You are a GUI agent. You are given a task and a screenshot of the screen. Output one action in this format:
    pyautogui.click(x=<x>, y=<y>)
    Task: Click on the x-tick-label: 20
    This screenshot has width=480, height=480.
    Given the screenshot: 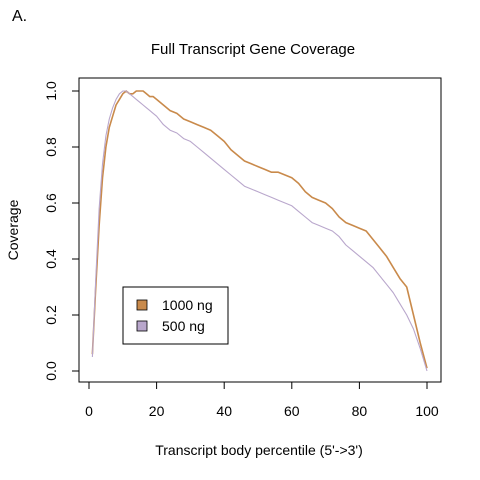 What is the action you would take?
    pyautogui.click(x=157, y=411)
    